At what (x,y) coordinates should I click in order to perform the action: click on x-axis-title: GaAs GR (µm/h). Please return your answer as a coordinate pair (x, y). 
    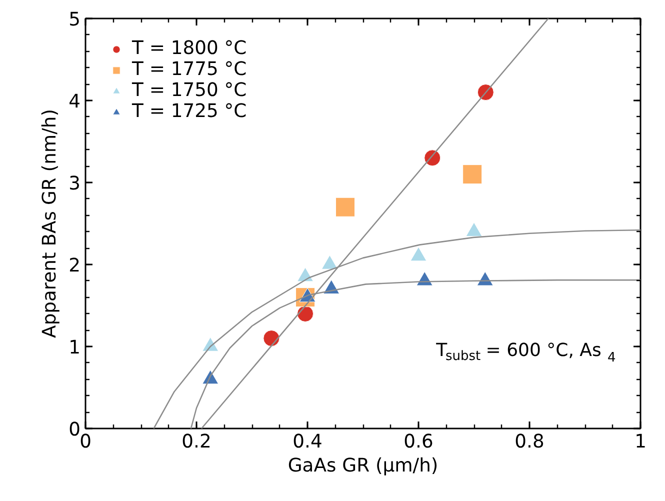
    Looking at the image, I should click on (363, 466).